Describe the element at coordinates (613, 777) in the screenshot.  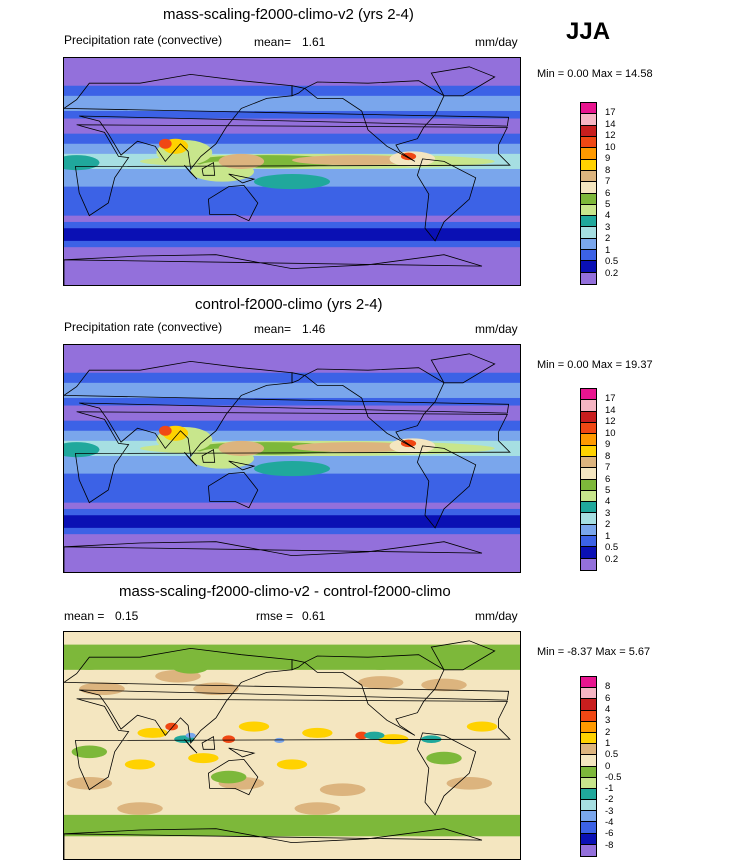
I see `colorbar-tick-label: -0.5` at that location.